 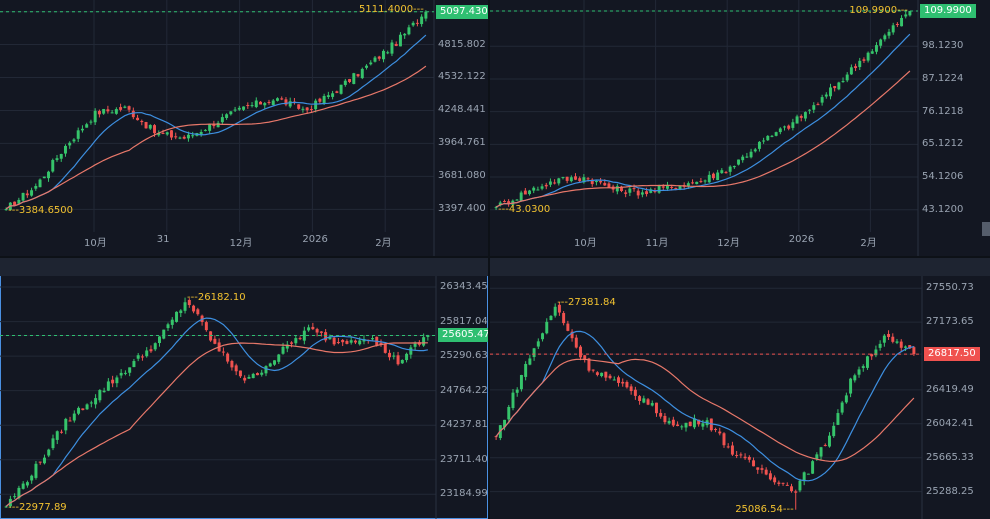 What do you see at coordinates (241, 243) in the screenshot?
I see `x-tick-label: 12月` at bounding box center [241, 243].